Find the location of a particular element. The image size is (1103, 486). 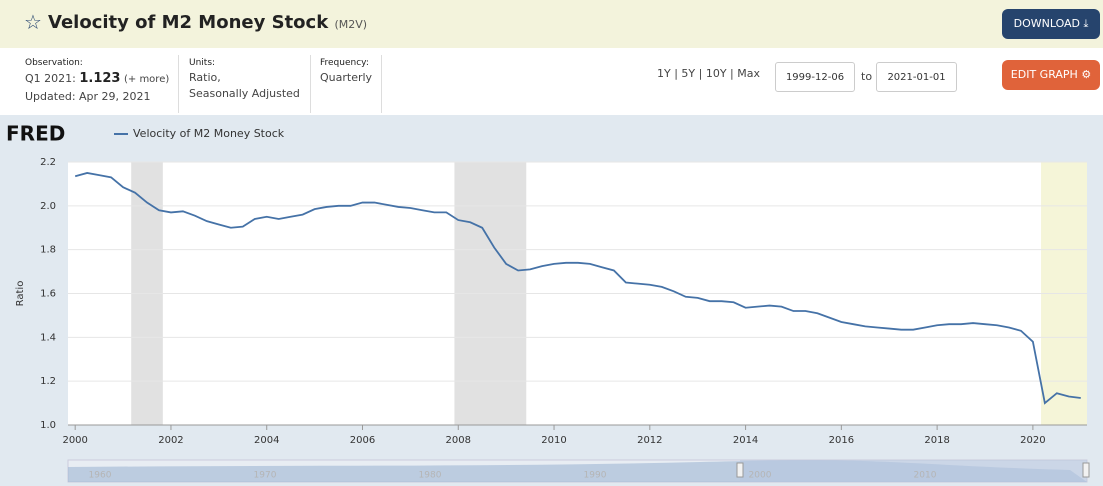

navigator-label: 1960 is located at coordinates (100, 476).